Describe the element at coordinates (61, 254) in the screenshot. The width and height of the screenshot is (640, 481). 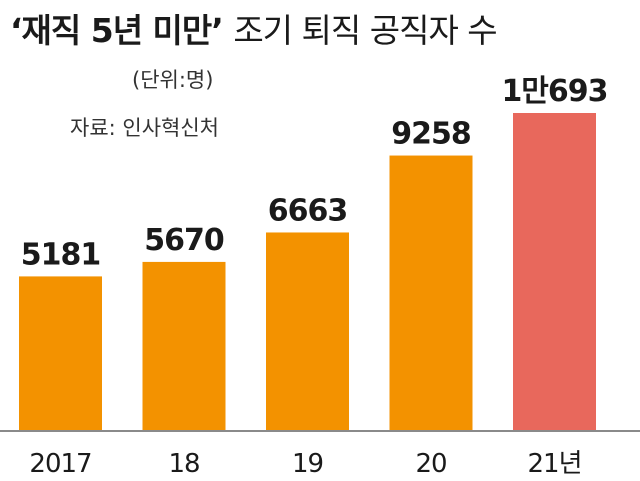
I see `bar-value-label-0: 5181` at that location.